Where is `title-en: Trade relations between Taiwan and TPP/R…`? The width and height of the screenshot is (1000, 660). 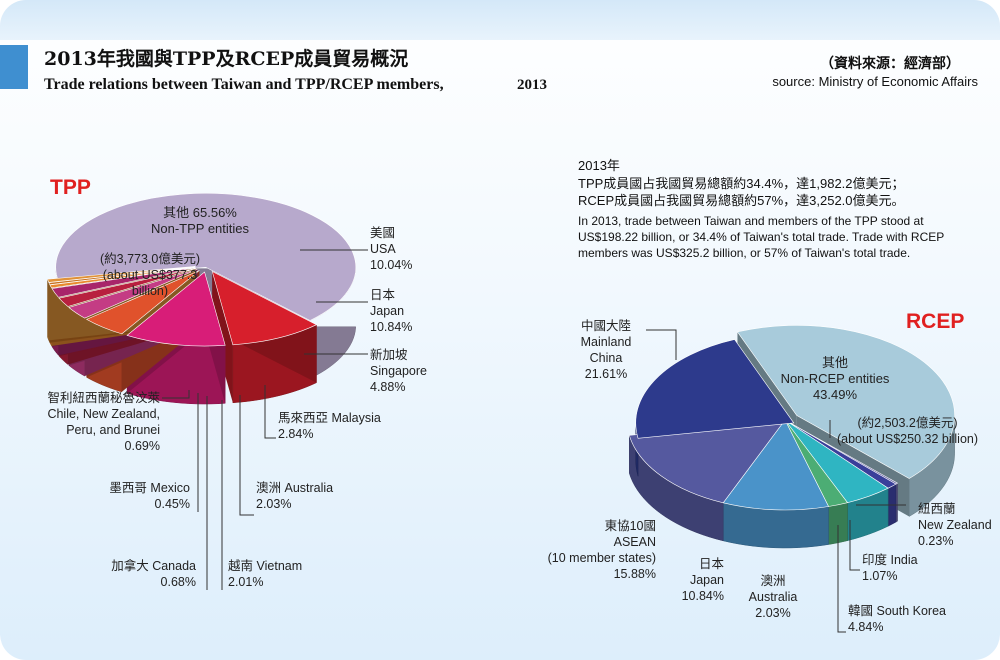
title-en: Trade relations between Taiwan and TPP/R… is located at coordinates (244, 84).